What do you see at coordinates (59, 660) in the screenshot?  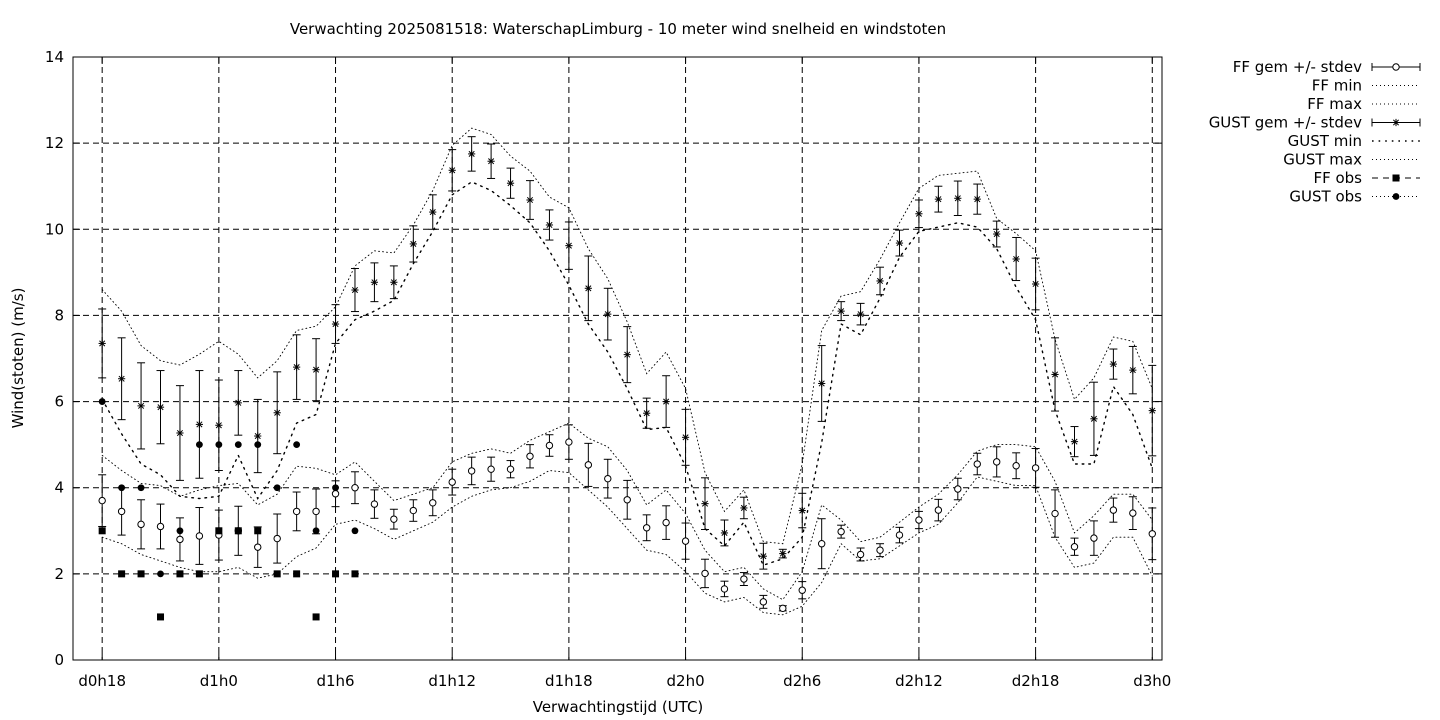 I see `y-tick-label: 0` at bounding box center [59, 660].